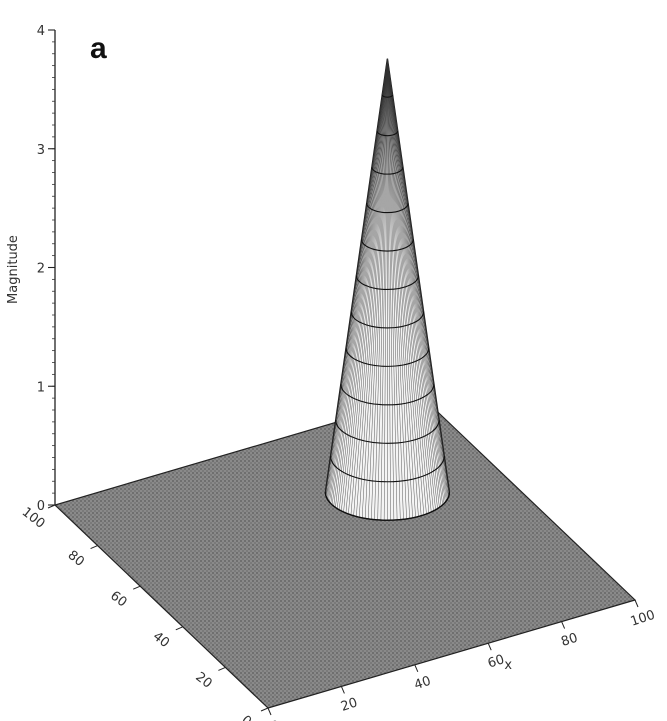 This screenshot has height=721, width=667. What do you see at coordinates (118, 599) in the screenshot?
I see `y-tick-label: 60` at bounding box center [118, 599].